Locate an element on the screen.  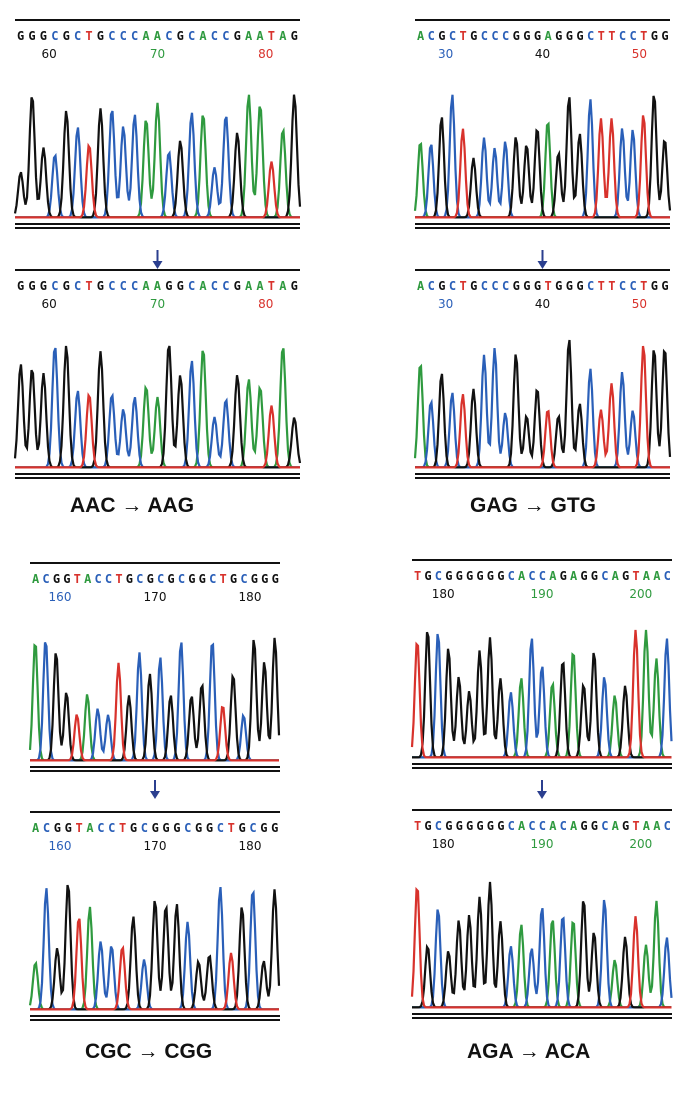
position-number: 160 is located at coordinates (60, 846).